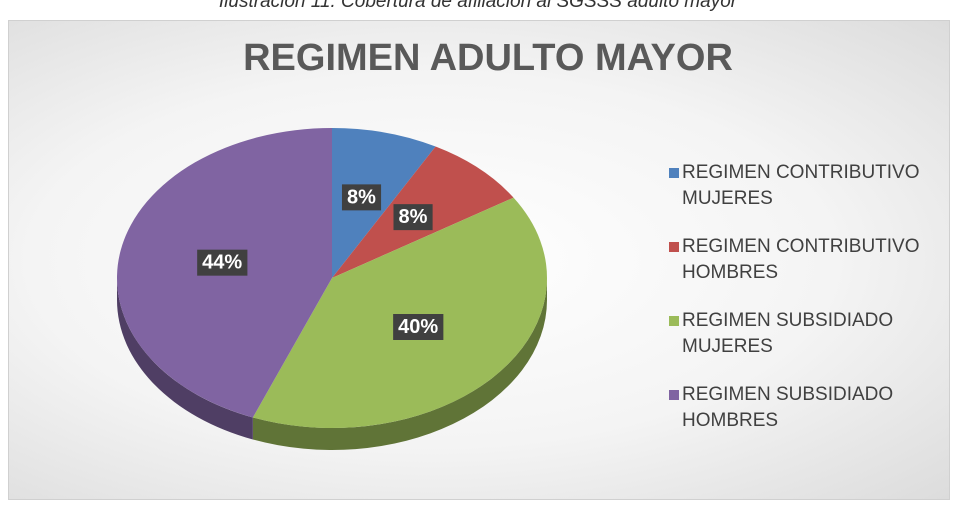  Describe the element at coordinates (488, 58) in the screenshot. I see `chart-title: REGIMEN ADULTO MAYOR` at that location.